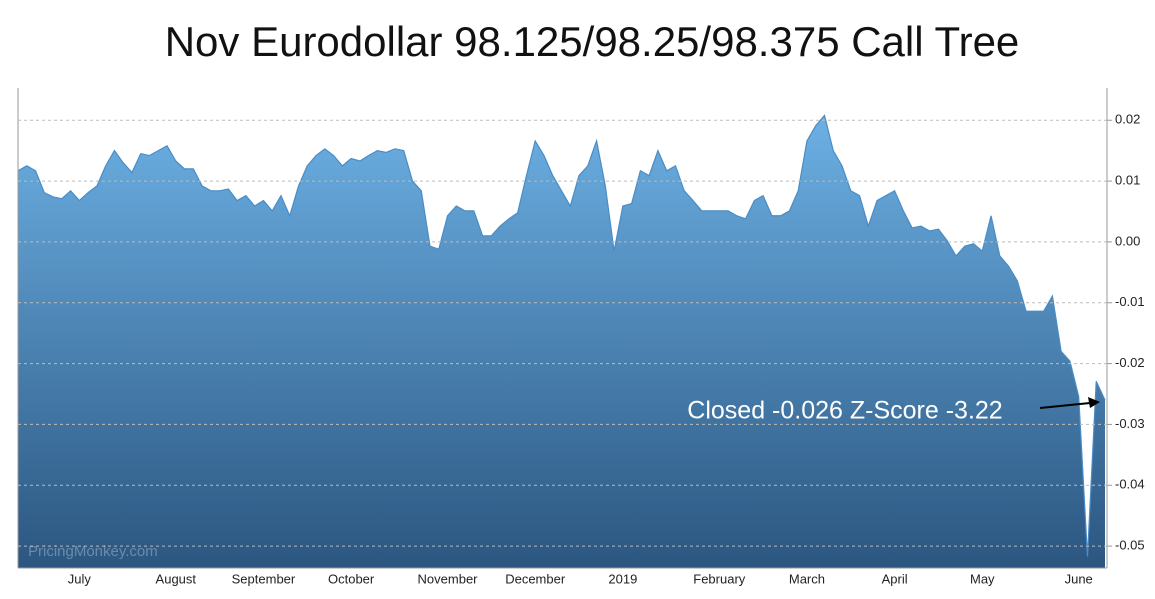 Image resolution: width=1155 pixels, height=599 pixels. What do you see at coordinates (1127, 119) in the screenshot?
I see `y-tick-label: 0.02` at bounding box center [1127, 119].